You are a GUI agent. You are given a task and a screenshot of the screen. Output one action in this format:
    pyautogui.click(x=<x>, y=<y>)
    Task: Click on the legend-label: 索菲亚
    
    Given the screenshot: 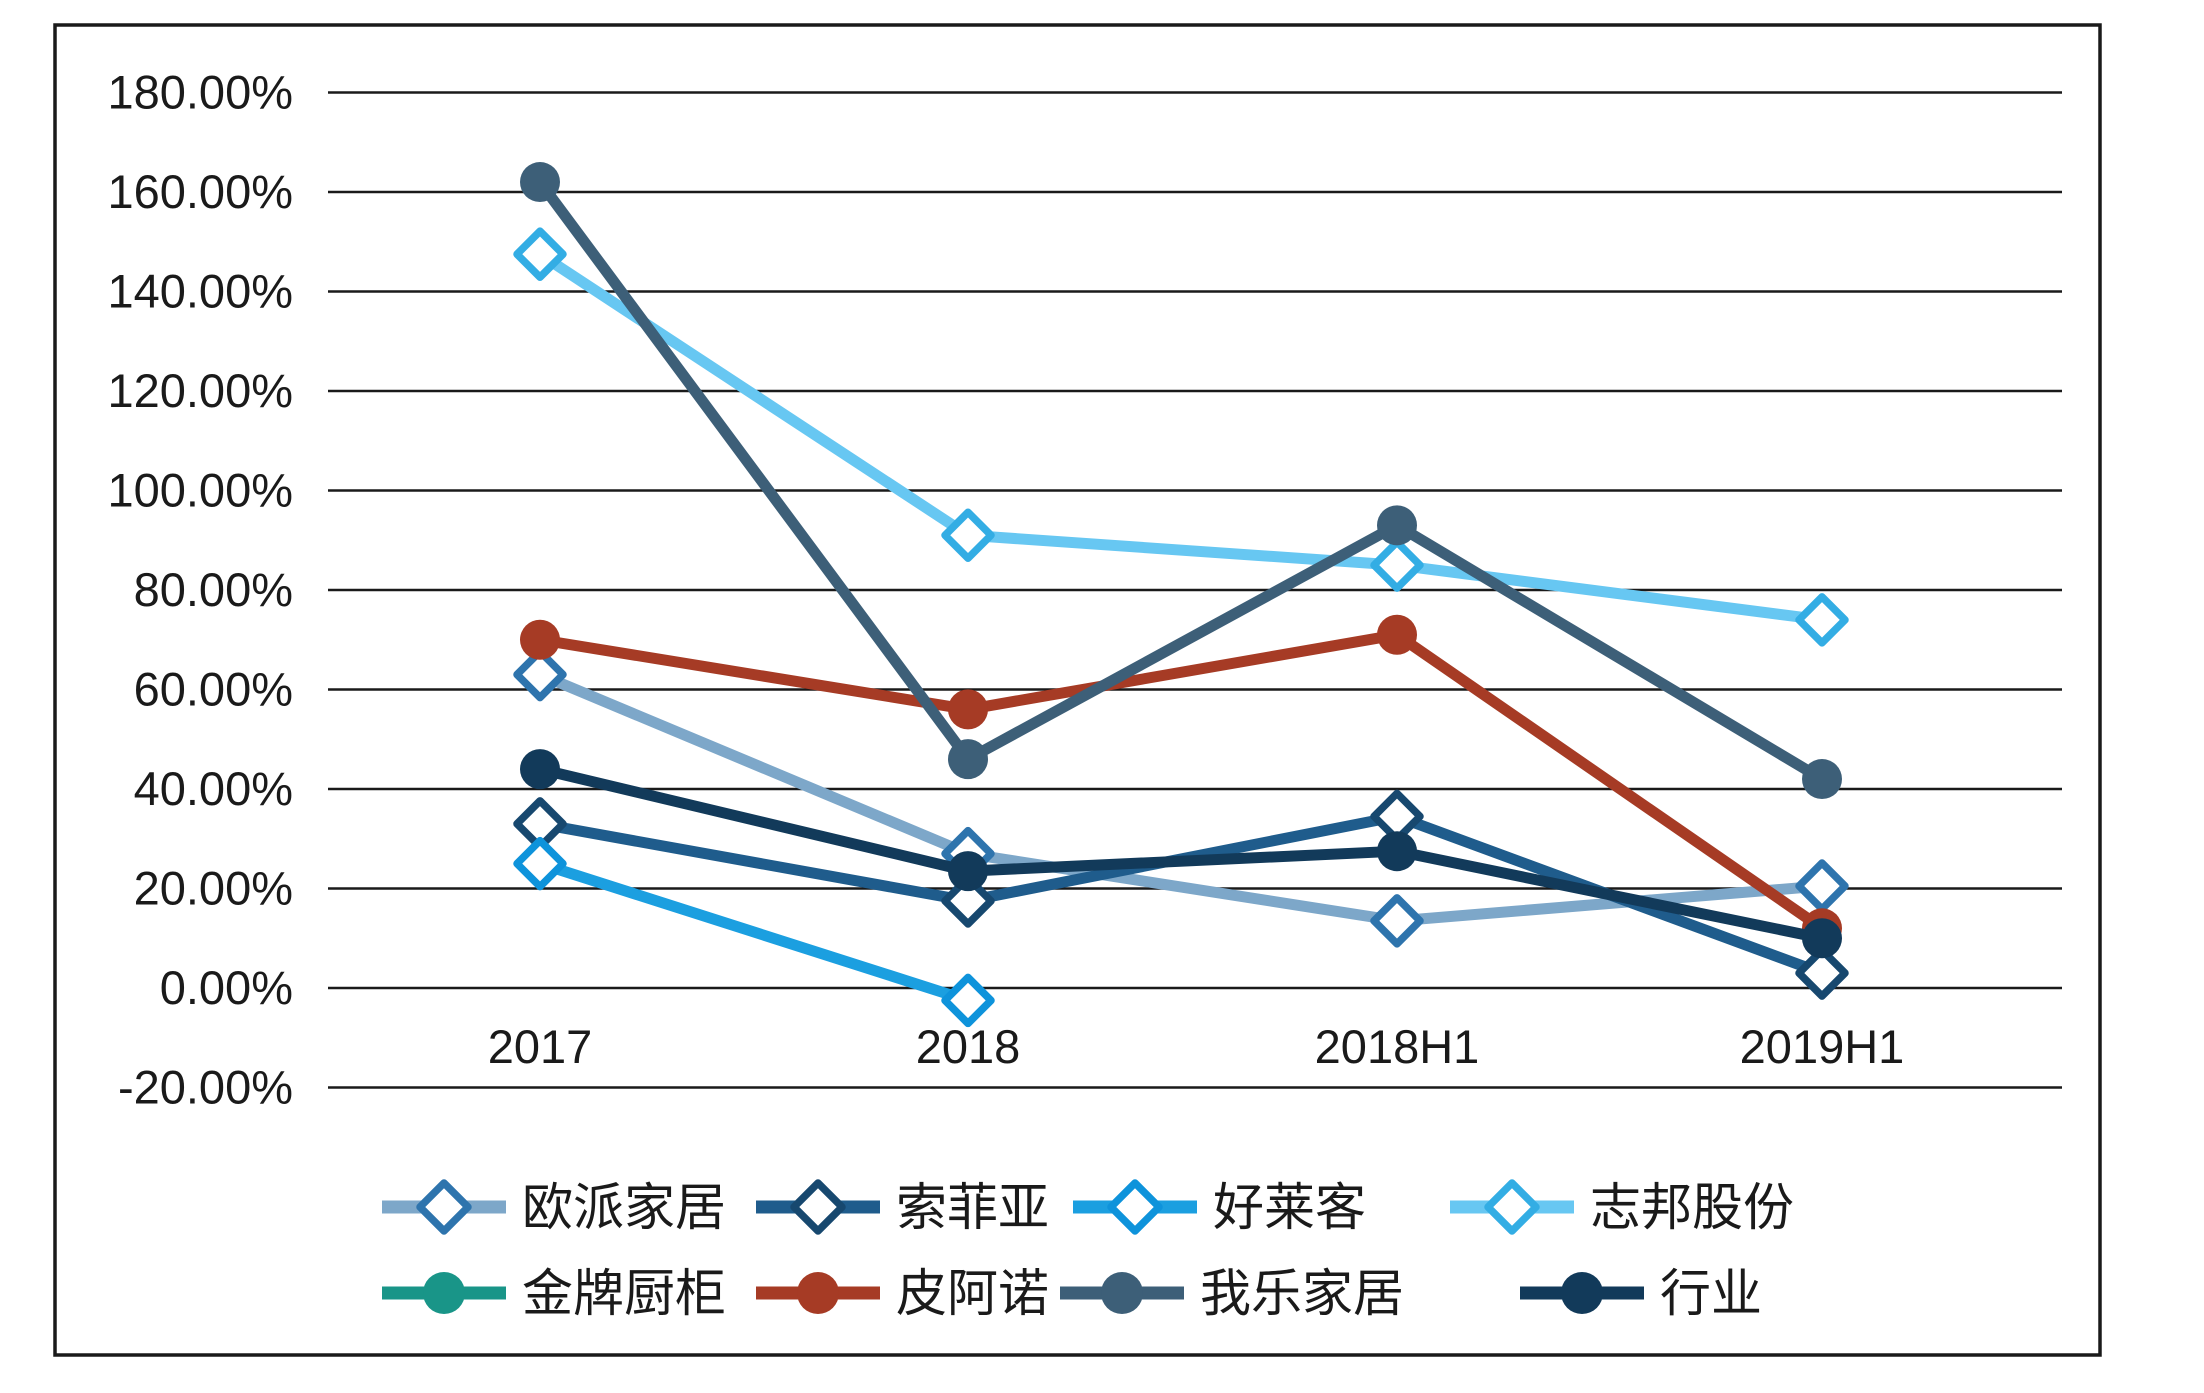 What is the action you would take?
    pyautogui.click(x=972, y=1207)
    